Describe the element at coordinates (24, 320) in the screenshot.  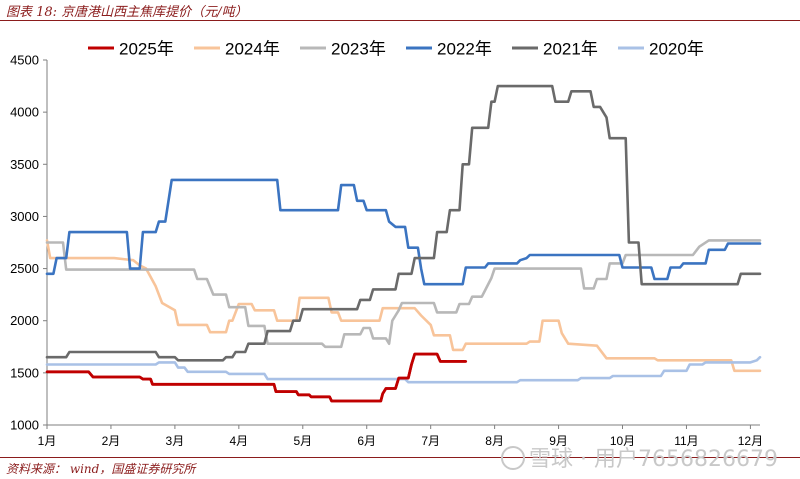
I see `y-tick-label: 2000` at that location.